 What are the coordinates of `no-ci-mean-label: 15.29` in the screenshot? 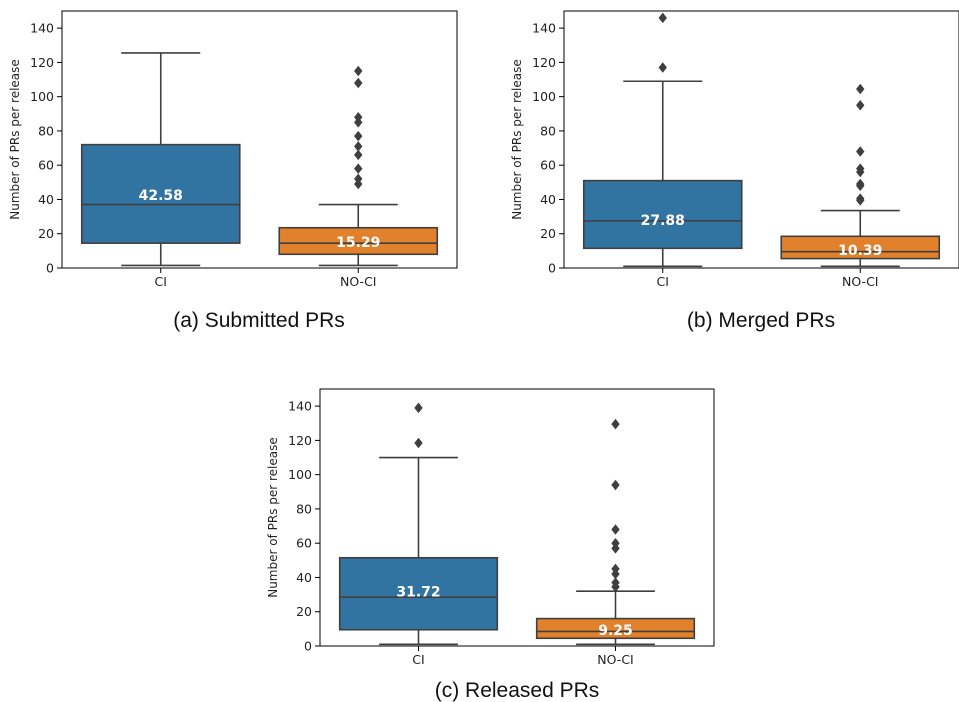 It's located at (358, 243).